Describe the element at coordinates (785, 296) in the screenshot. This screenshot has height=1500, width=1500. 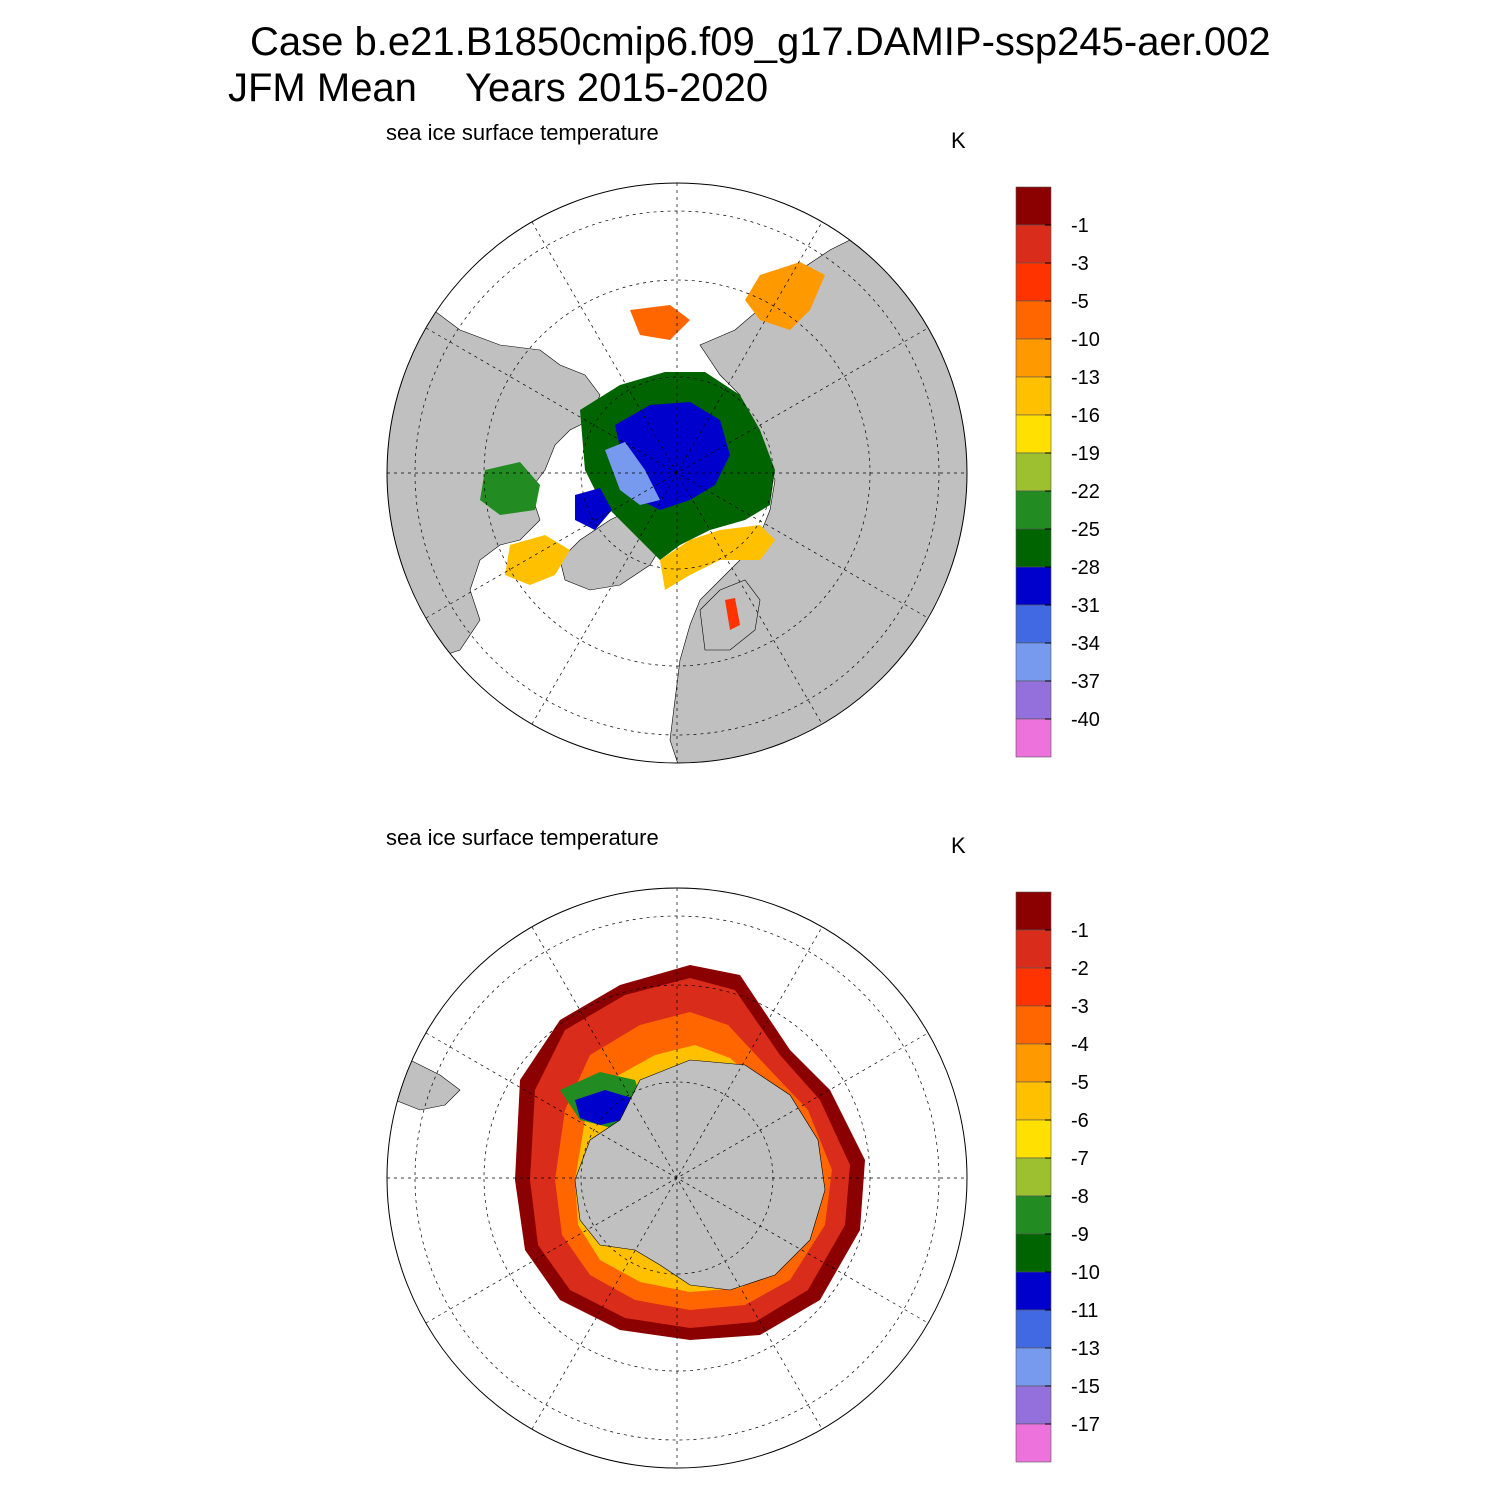
I see `north-ice-okhotsk` at that location.